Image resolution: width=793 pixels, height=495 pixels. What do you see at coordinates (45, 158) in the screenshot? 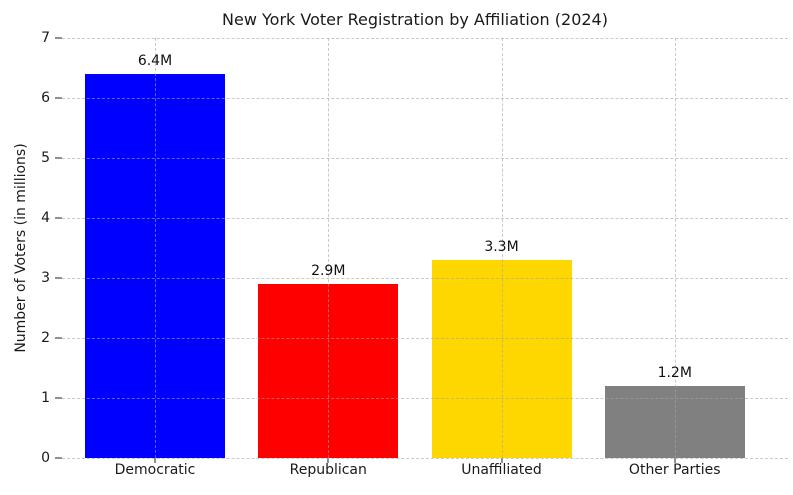
I see `y-tick-label: 5` at bounding box center [45, 158].